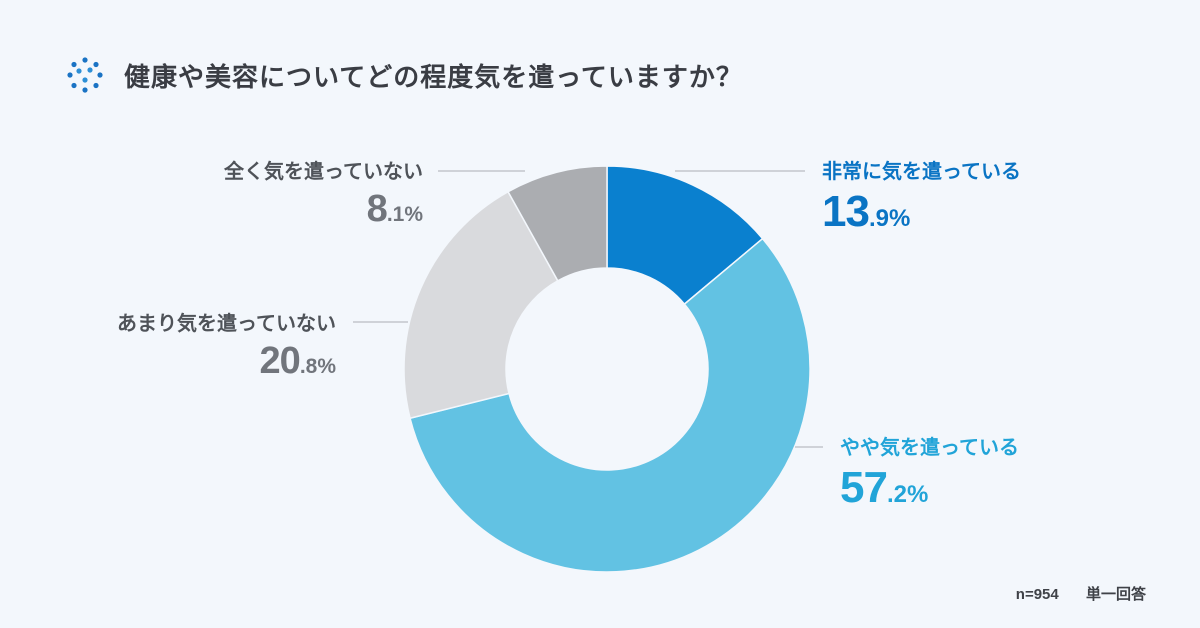  Describe the element at coordinates (1115, 594) in the screenshot. I see `answer-type: 単一回答` at that location.